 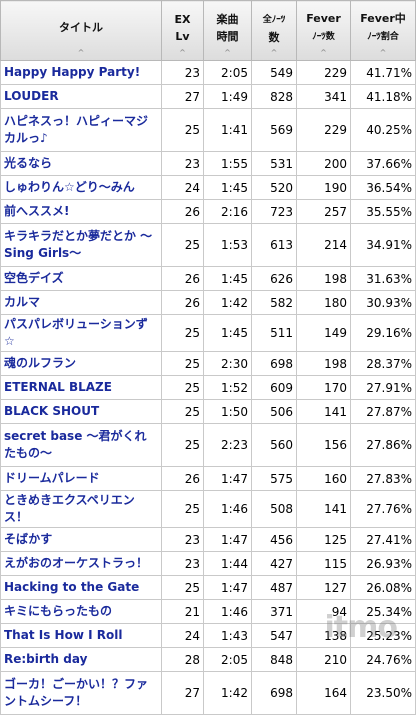 I want to click on ex-level-cell: 28, so click(x=182, y=659).